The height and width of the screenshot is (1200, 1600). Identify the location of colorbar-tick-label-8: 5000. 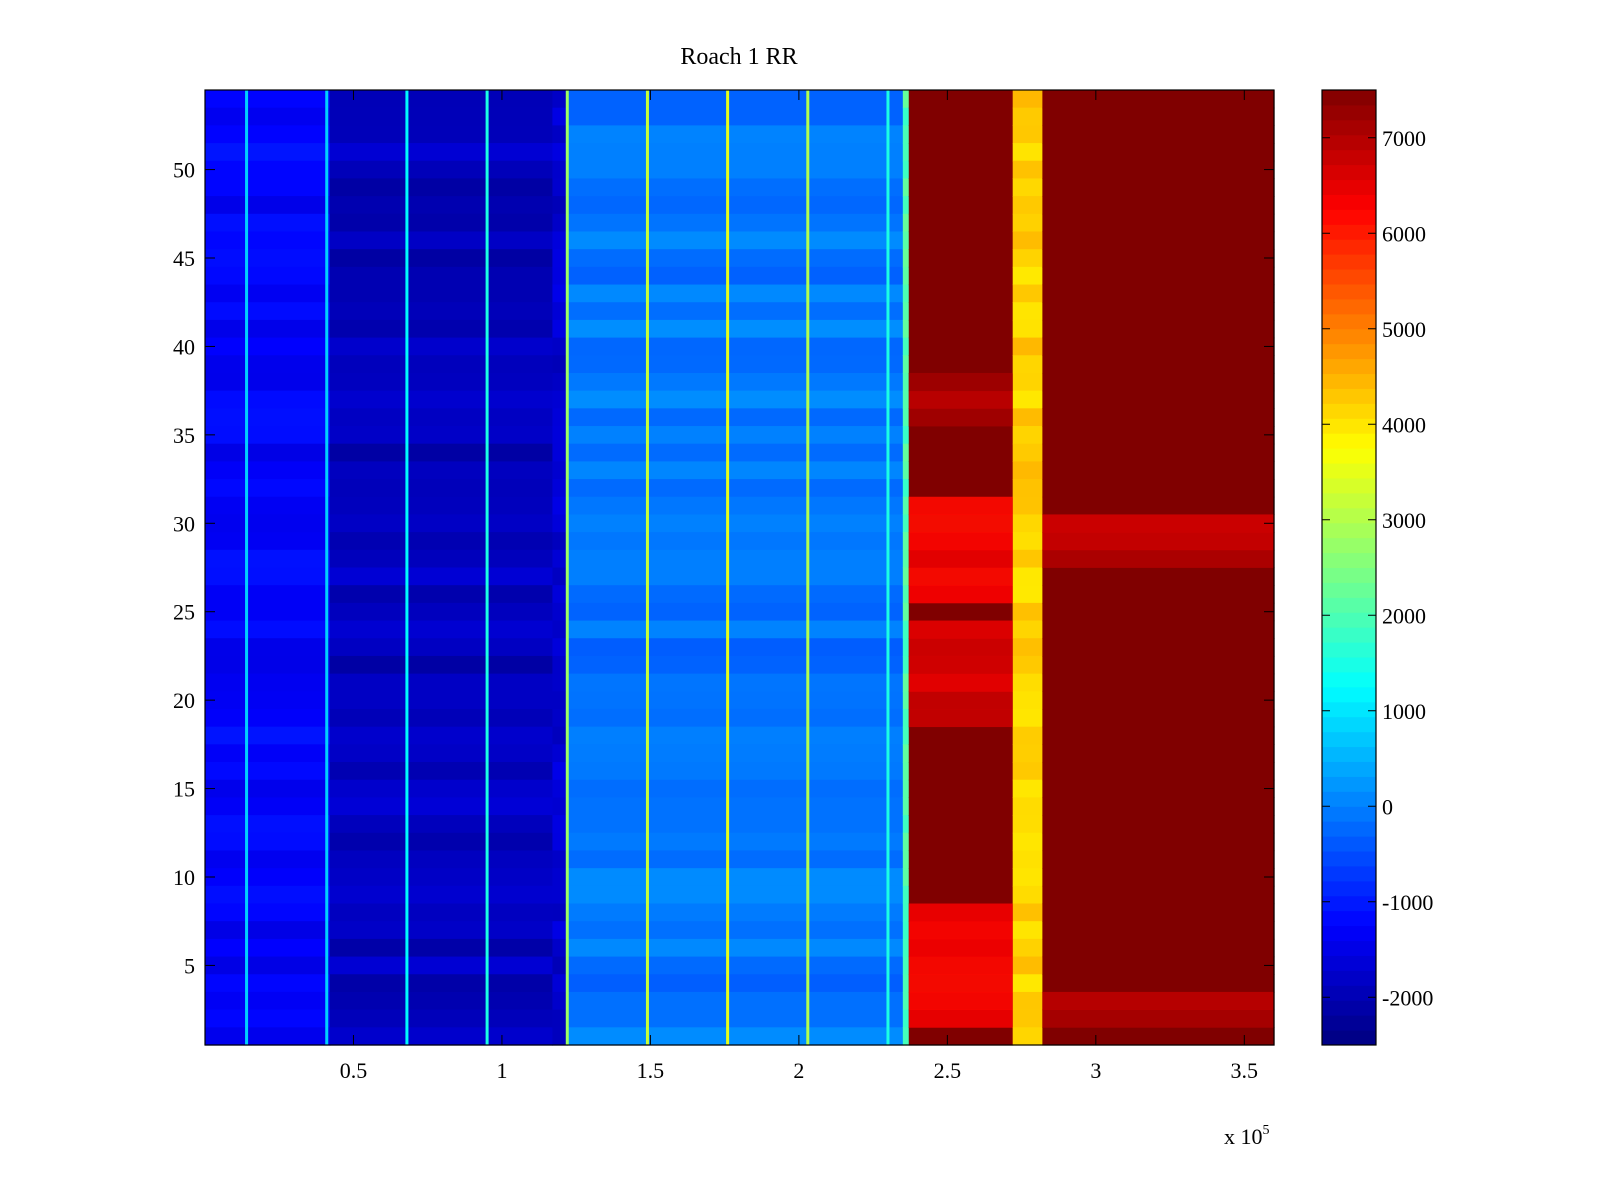
(1404, 329).